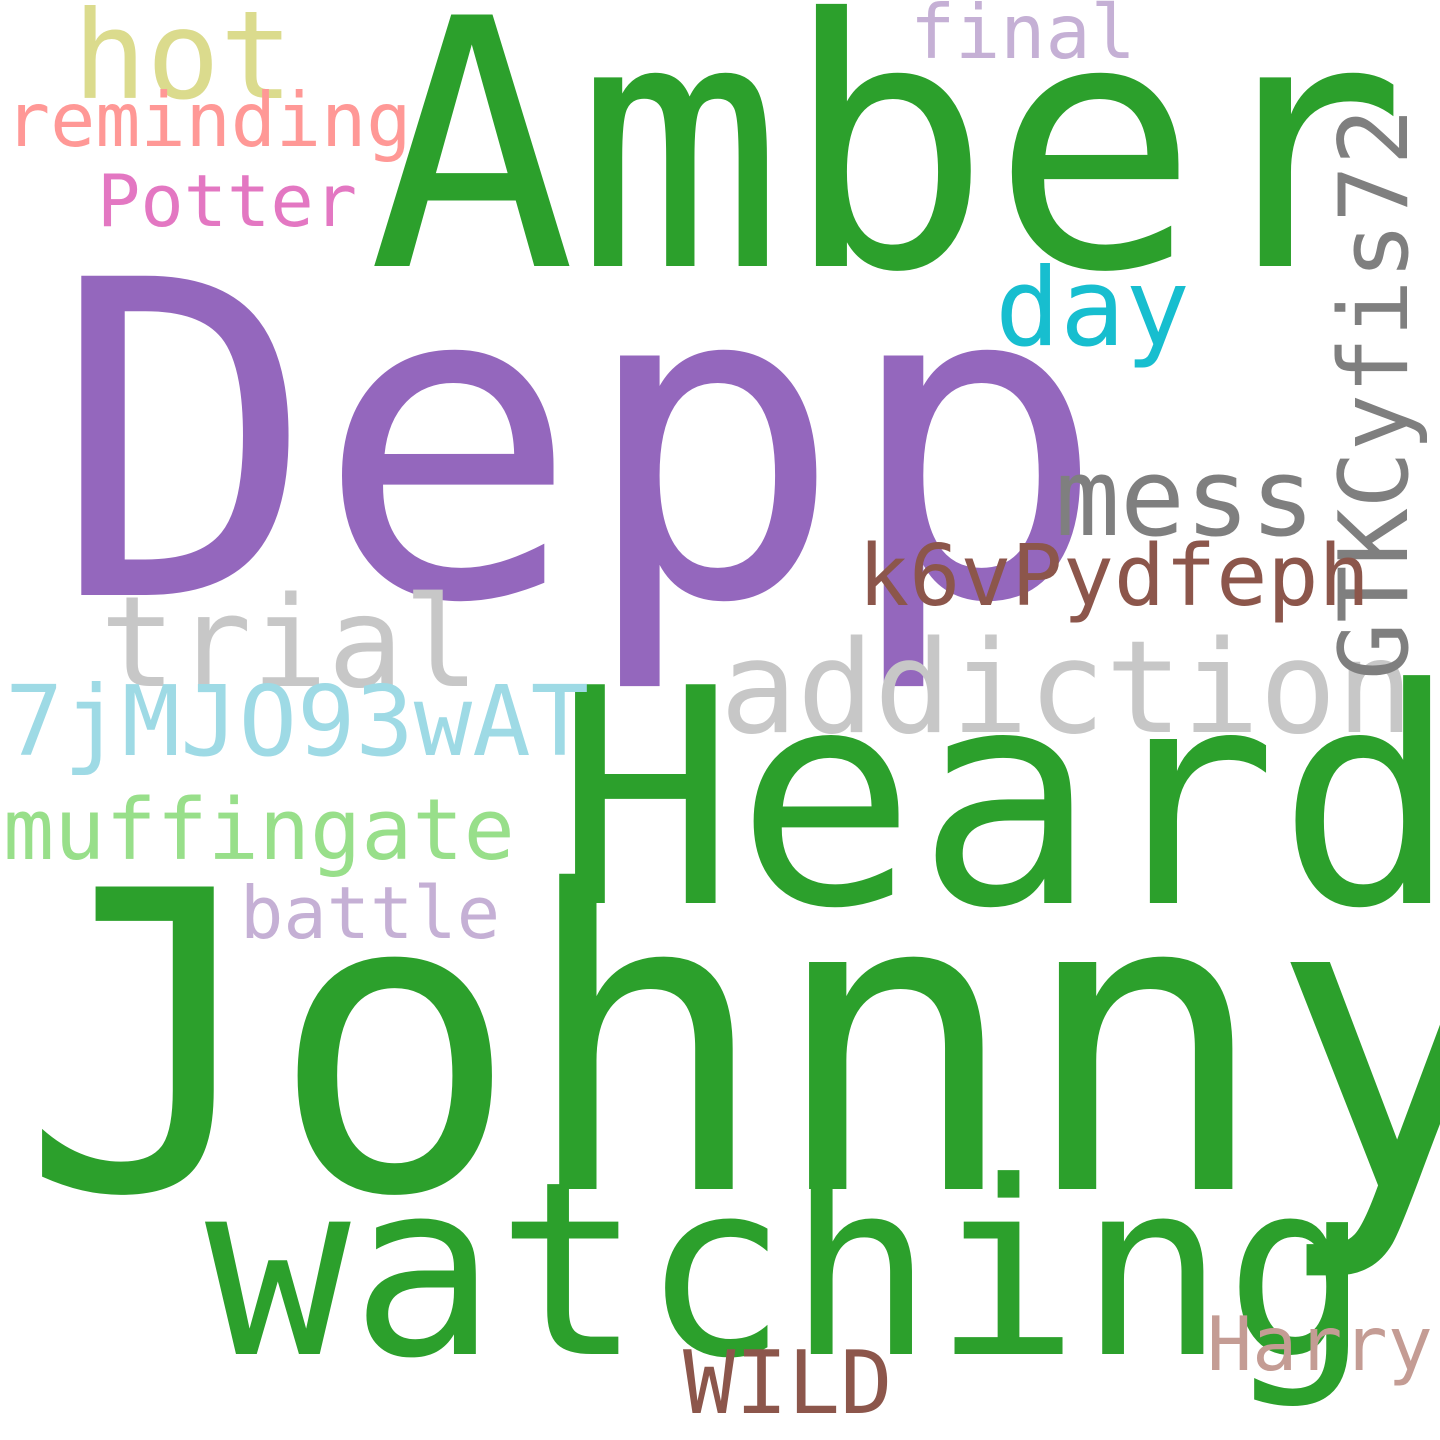 This screenshot has width=1440, height=1440. What do you see at coordinates (227, 201) in the screenshot?
I see `word-potter: Potter` at bounding box center [227, 201].